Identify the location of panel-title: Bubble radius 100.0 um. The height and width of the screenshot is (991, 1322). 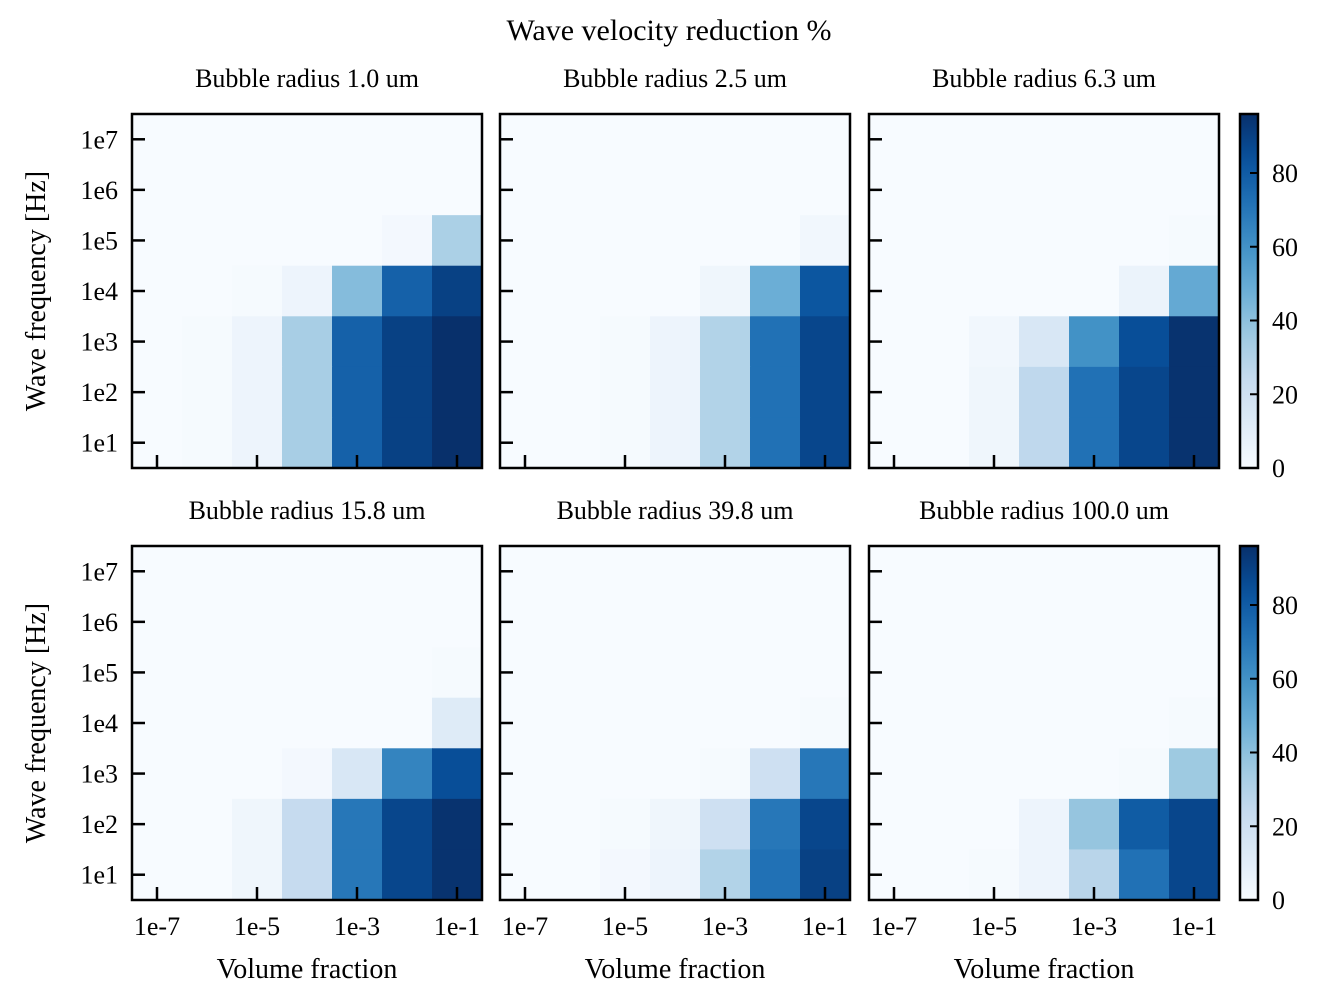
(1044, 510).